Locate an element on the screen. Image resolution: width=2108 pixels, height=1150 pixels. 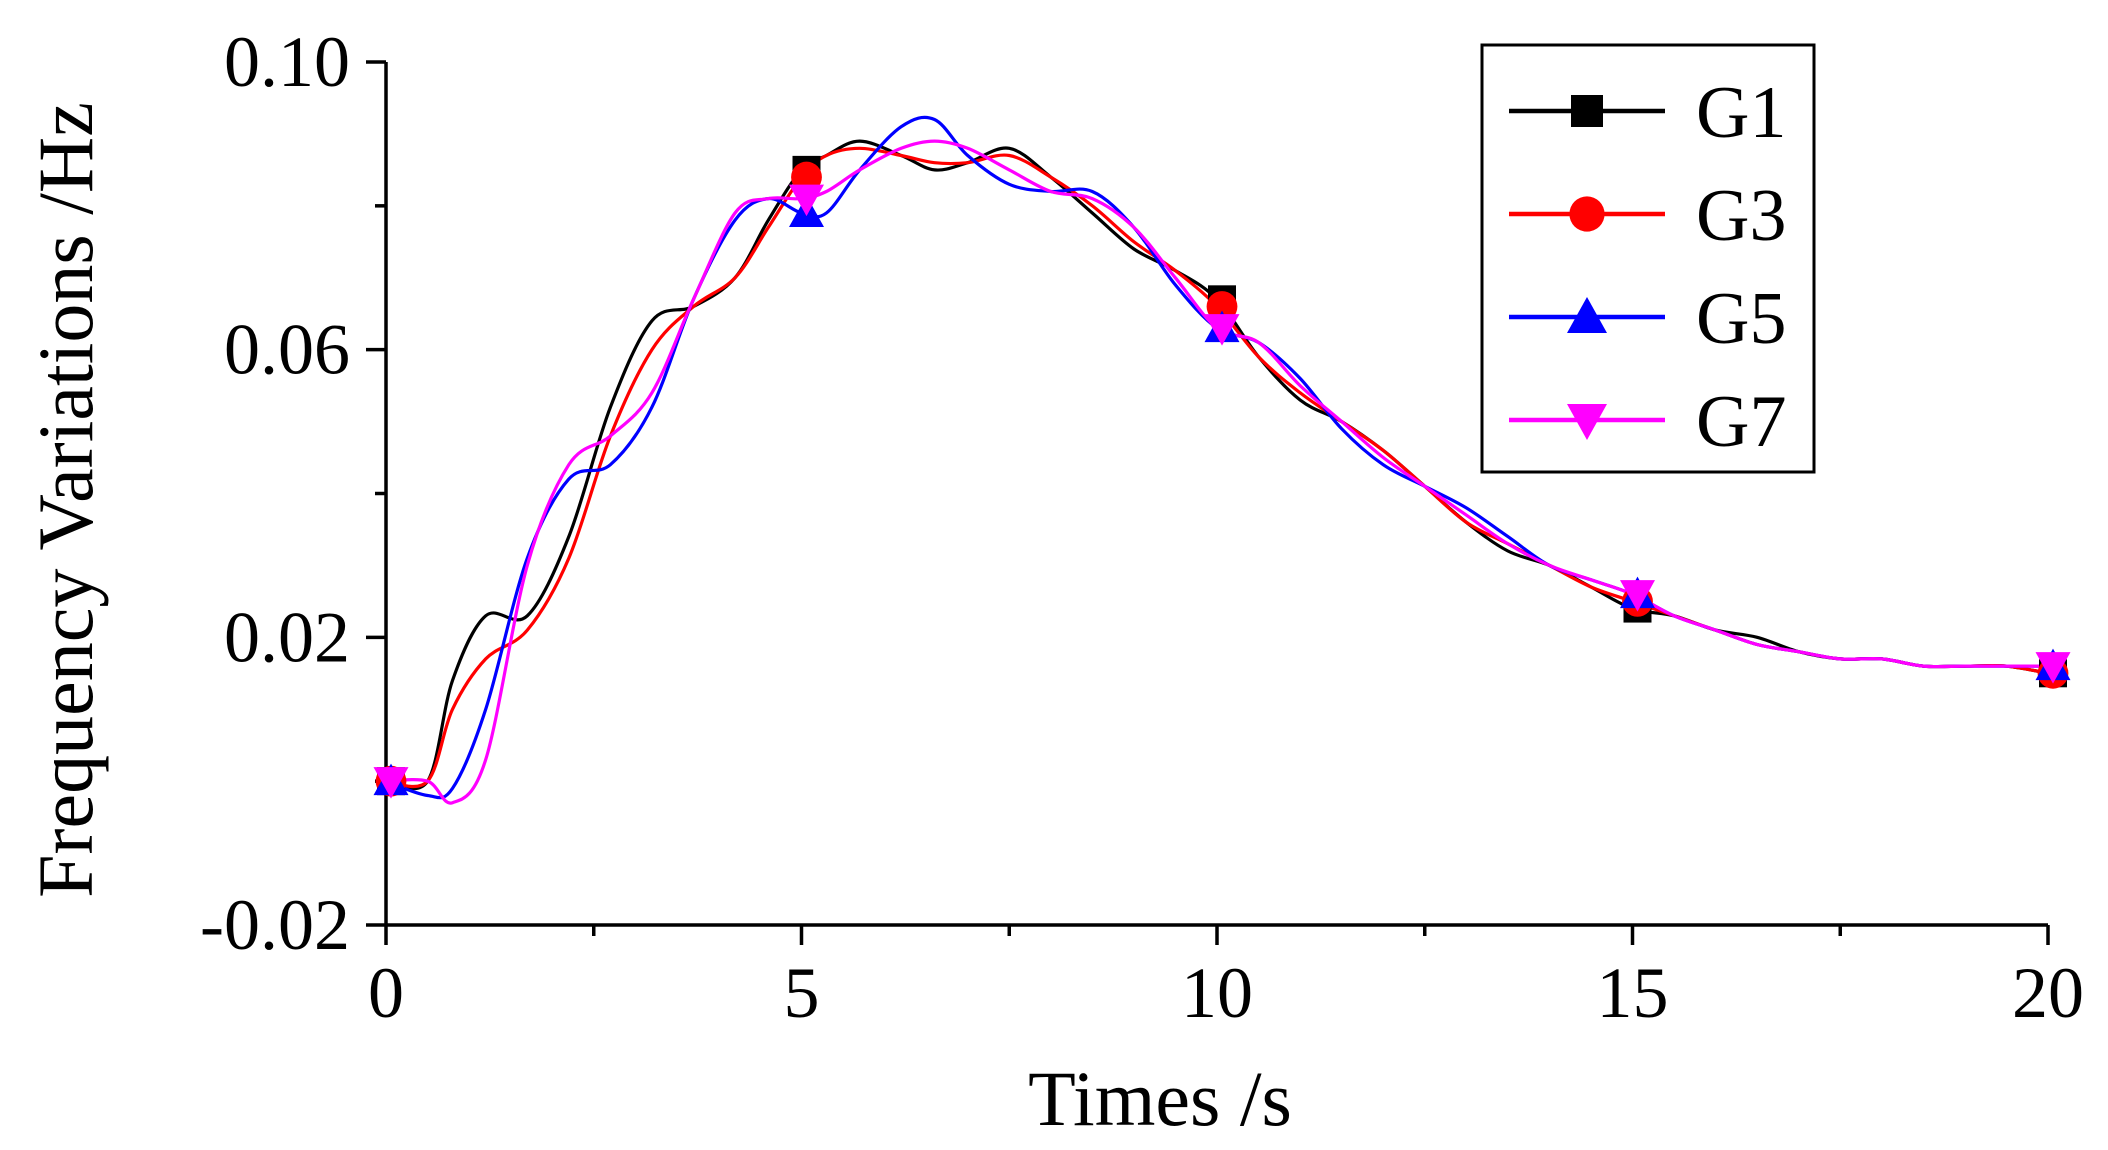
legend-marker-g1 is located at coordinates (1587, 111).